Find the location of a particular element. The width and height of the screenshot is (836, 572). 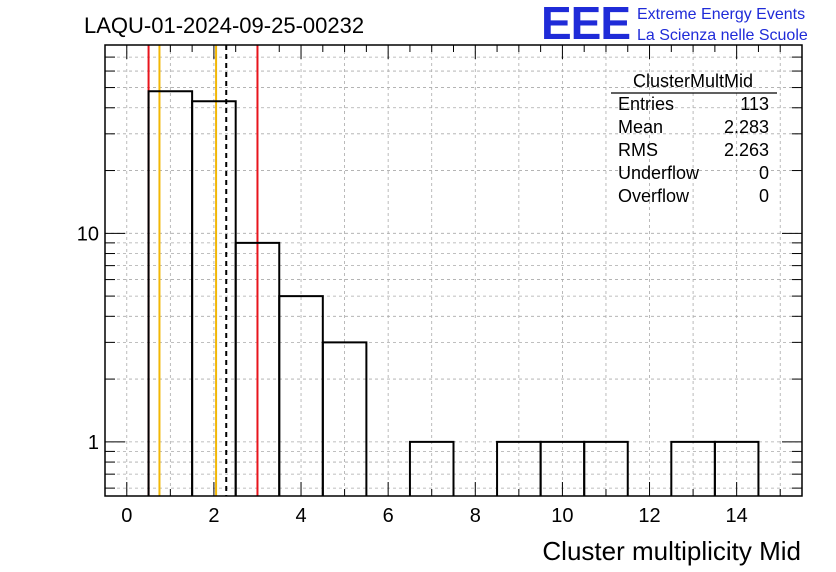

x-tick-label: 14 is located at coordinates (737, 516).